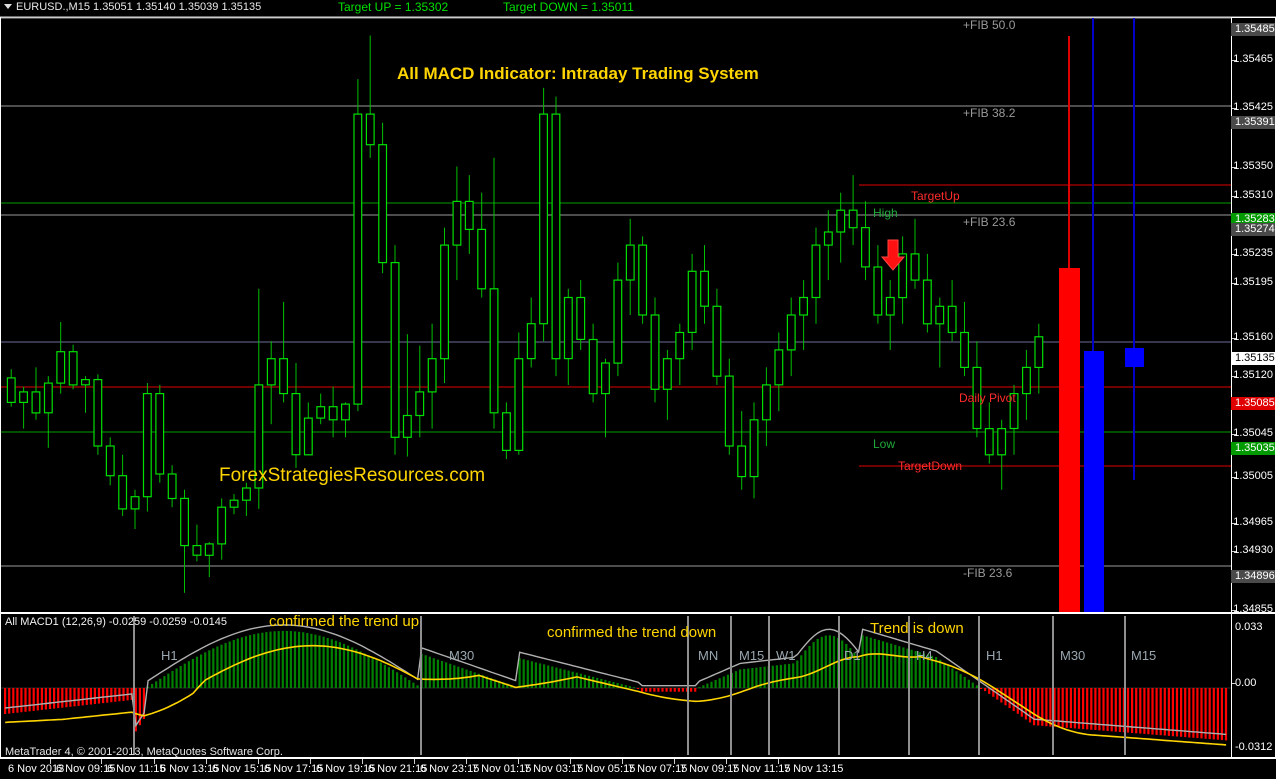 The height and width of the screenshot is (779, 1276). I want to click on price-level-label: TargetUp, so click(935, 196).